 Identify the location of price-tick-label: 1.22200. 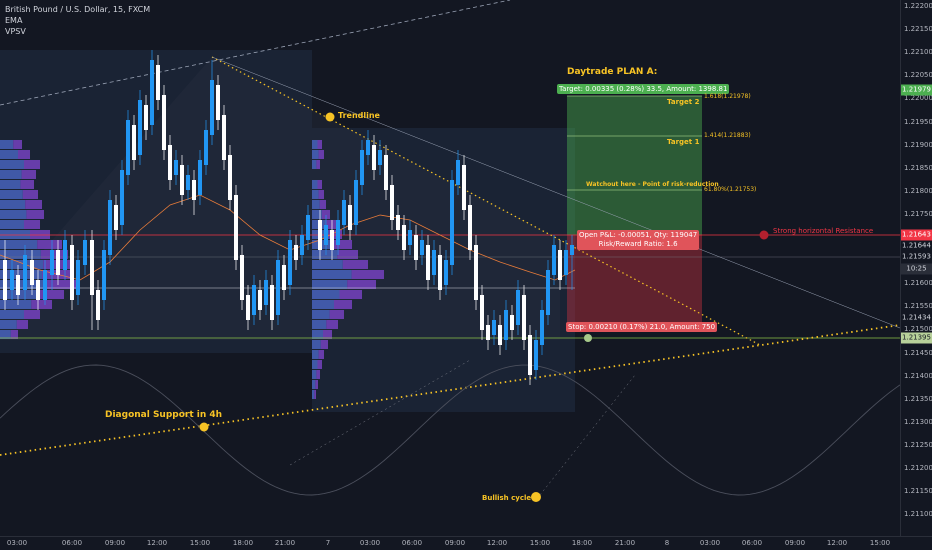
(918, 6).